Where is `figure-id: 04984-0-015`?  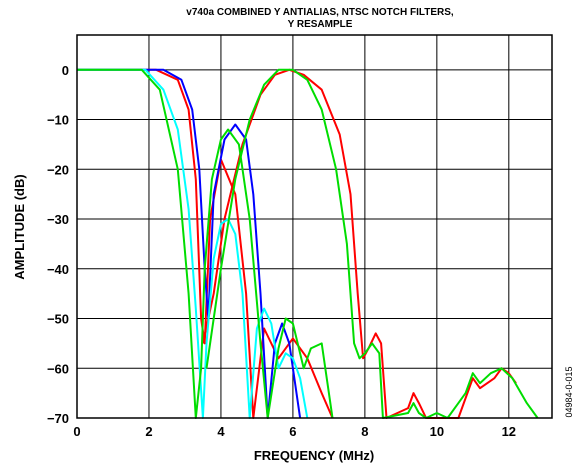 figure-id: 04984-0-015 is located at coordinates (569, 391).